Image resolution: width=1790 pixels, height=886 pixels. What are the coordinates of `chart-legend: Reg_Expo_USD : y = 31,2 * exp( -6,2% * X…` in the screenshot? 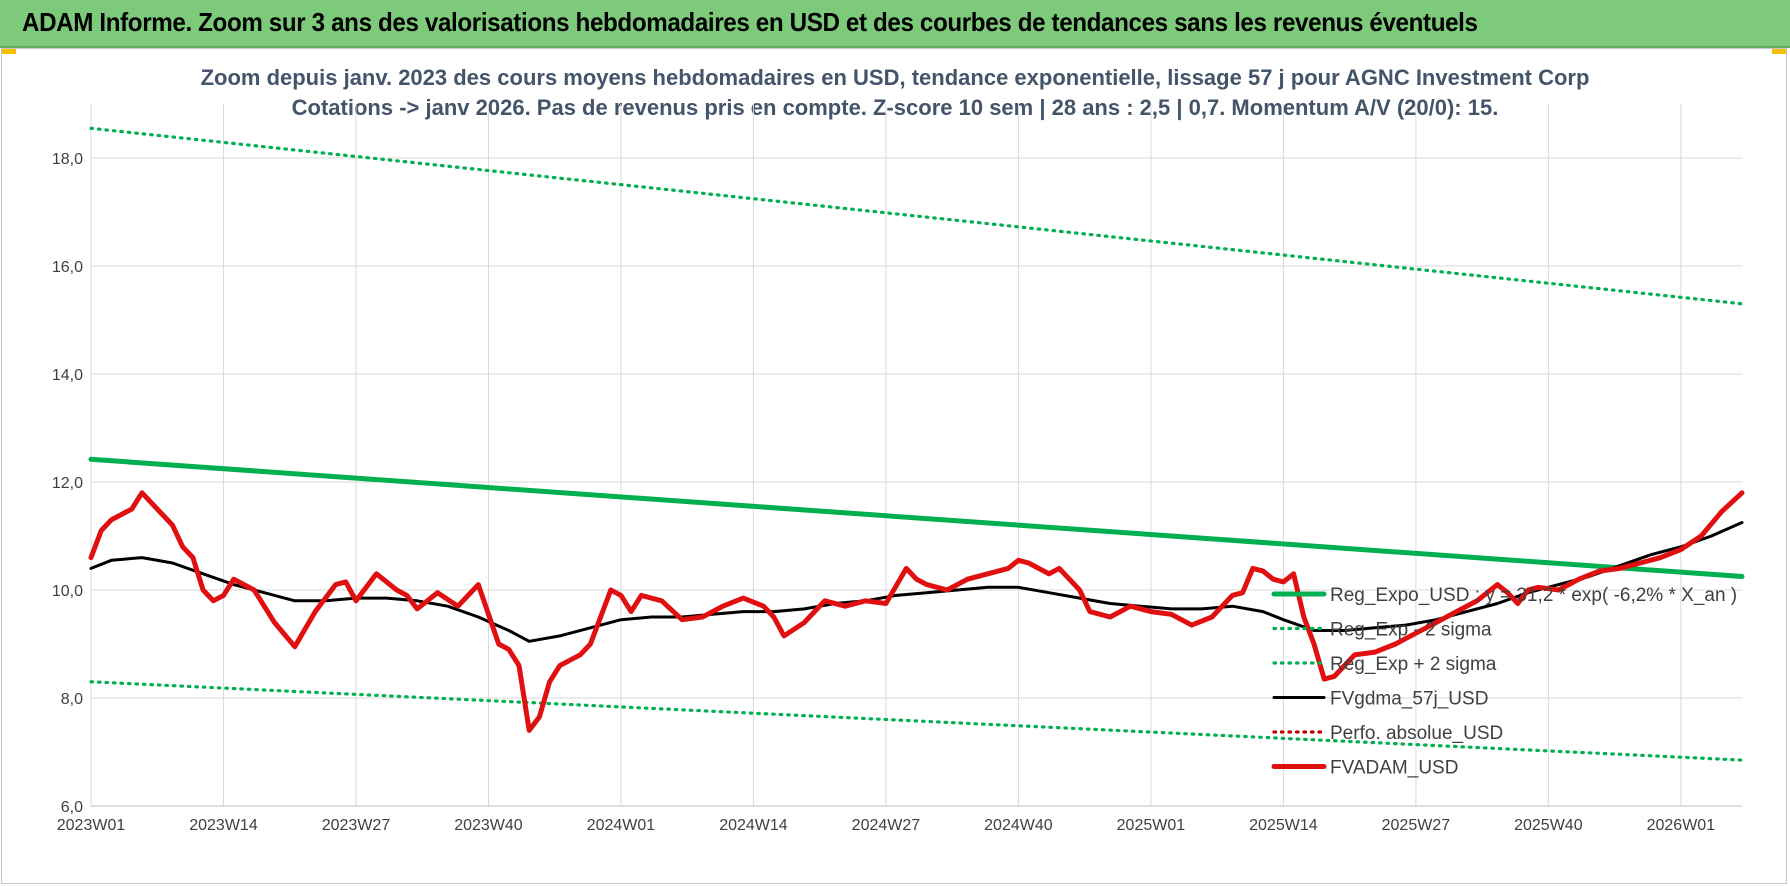 It's located at (1504, 682).